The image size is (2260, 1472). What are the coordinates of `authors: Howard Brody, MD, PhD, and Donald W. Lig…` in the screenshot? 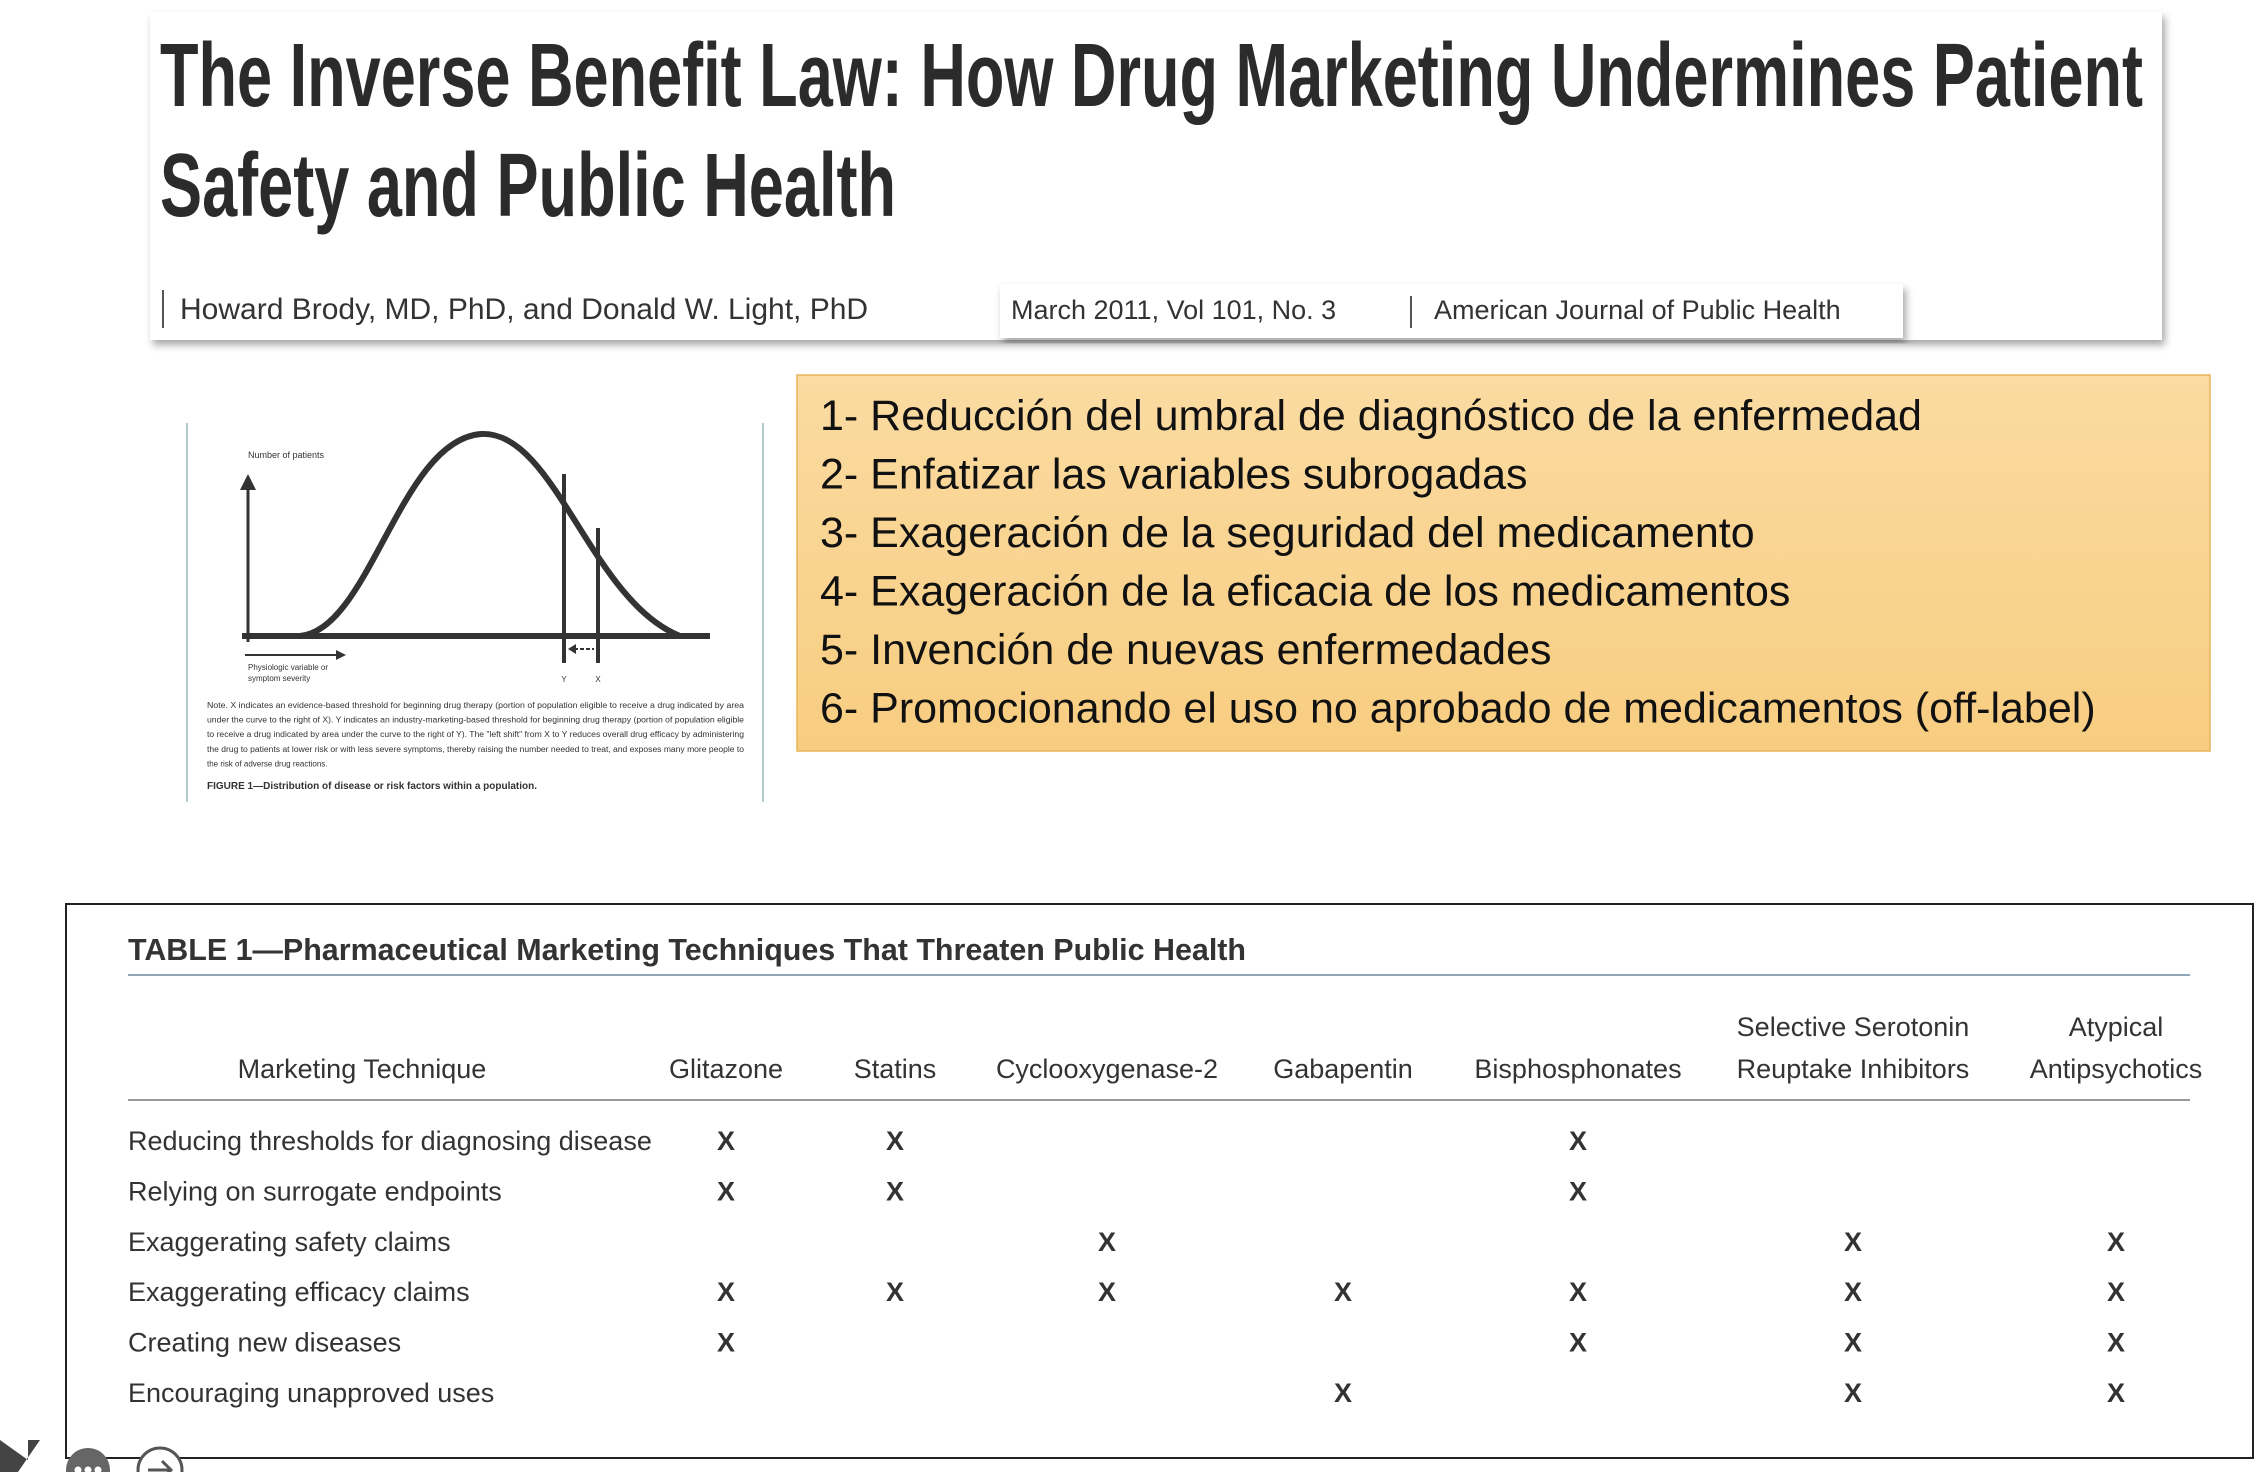 It's located at (524, 309).